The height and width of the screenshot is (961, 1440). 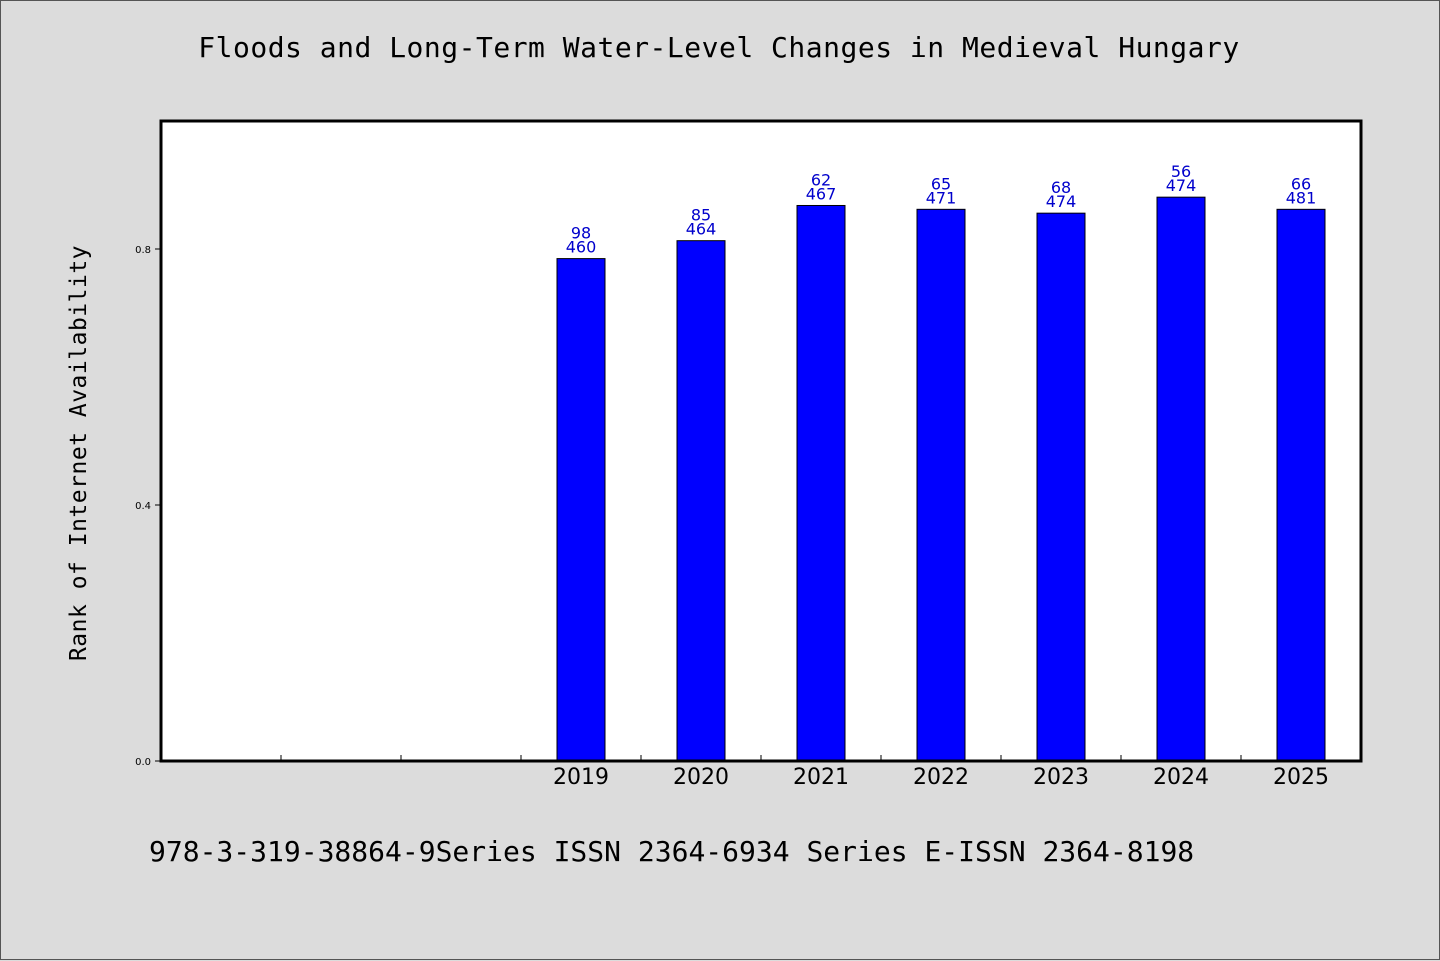 What do you see at coordinates (1061, 777) in the screenshot?
I see `x-tick-label: 2023` at bounding box center [1061, 777].